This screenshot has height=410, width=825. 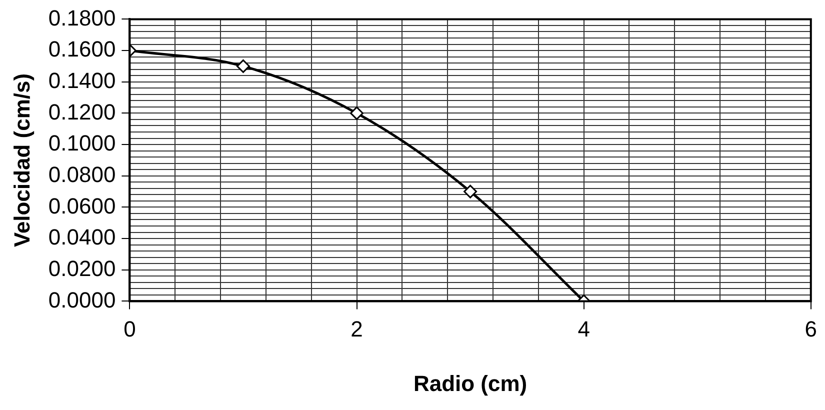 I want to click on y-tick-label: 0.0800, so click(x=82, y=174).